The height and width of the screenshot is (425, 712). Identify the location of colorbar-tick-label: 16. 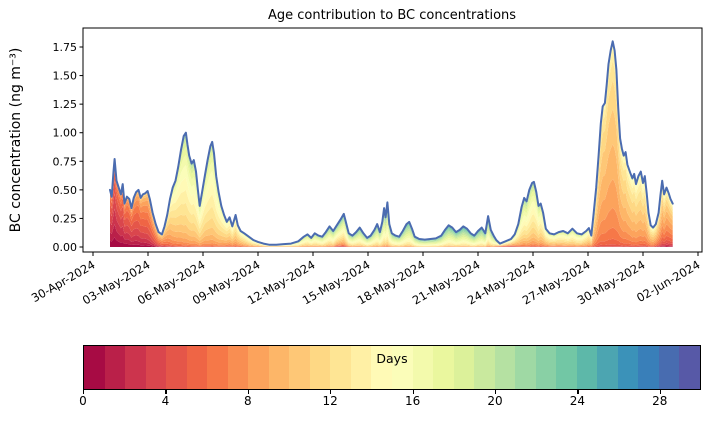
(412, 401).